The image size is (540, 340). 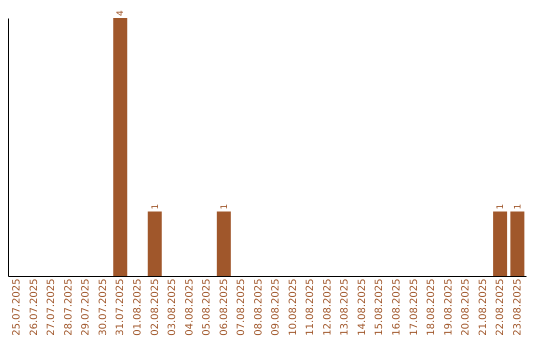 I want to click on x-tick-label: 16.08.2025, so click(x=397, y=307).